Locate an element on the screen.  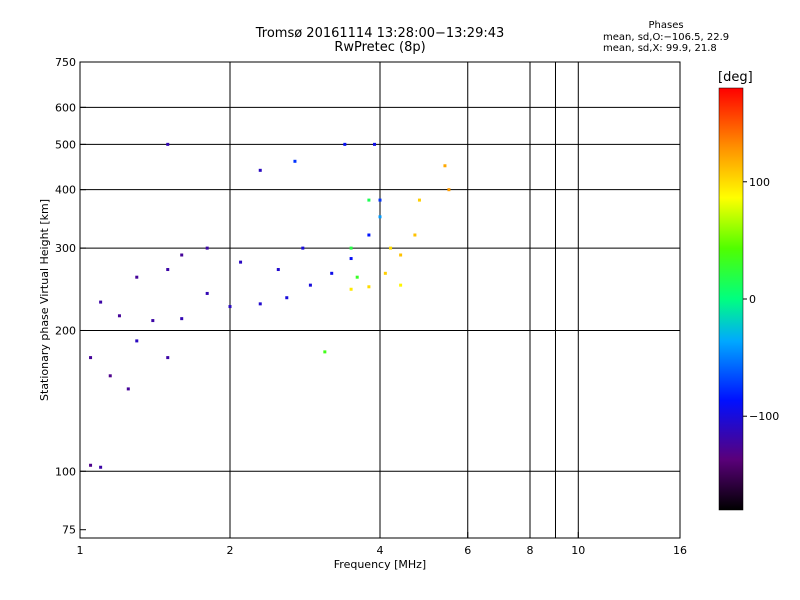
colorbar-unit: [deg] is located at coordinates (735, 77).